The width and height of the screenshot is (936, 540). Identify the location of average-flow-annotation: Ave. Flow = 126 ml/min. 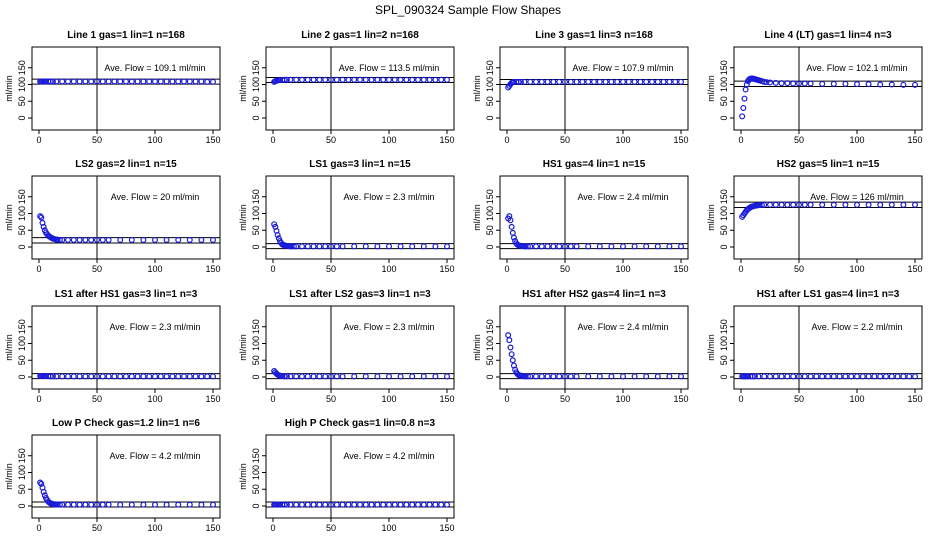
(857, 197).